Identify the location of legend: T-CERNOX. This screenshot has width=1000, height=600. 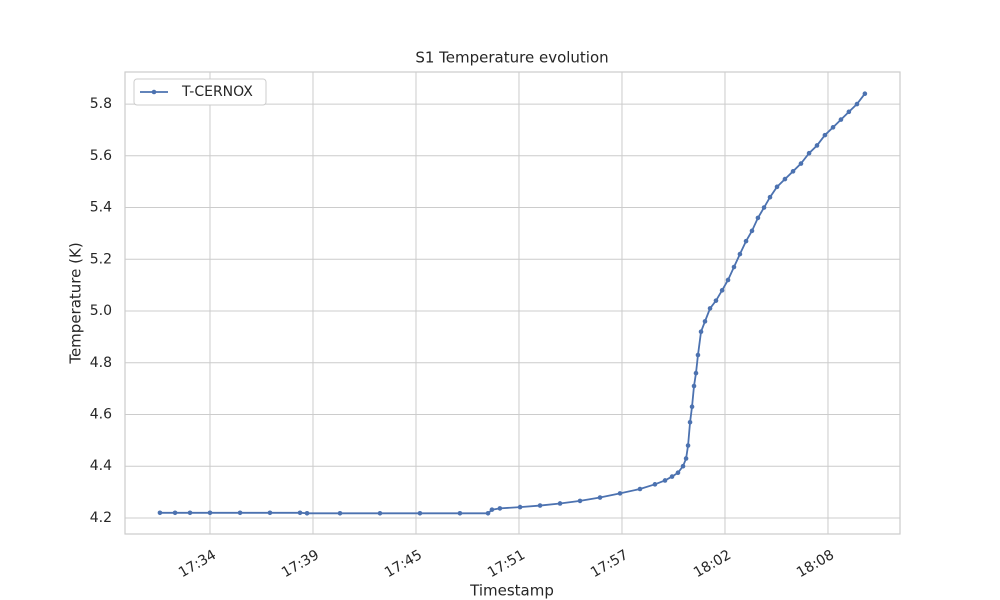
(200, 92).